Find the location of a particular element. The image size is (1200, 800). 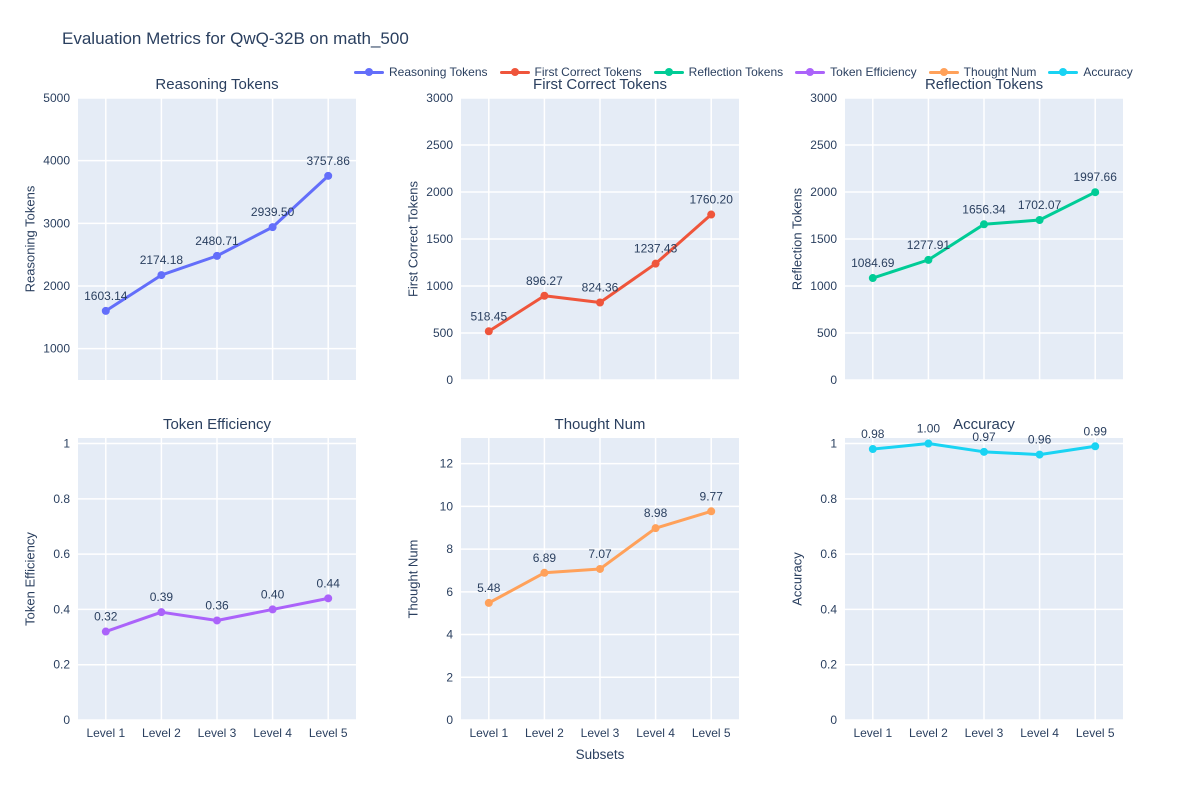

y-tick-label: 0.4 is located at coordinates (61, 609).